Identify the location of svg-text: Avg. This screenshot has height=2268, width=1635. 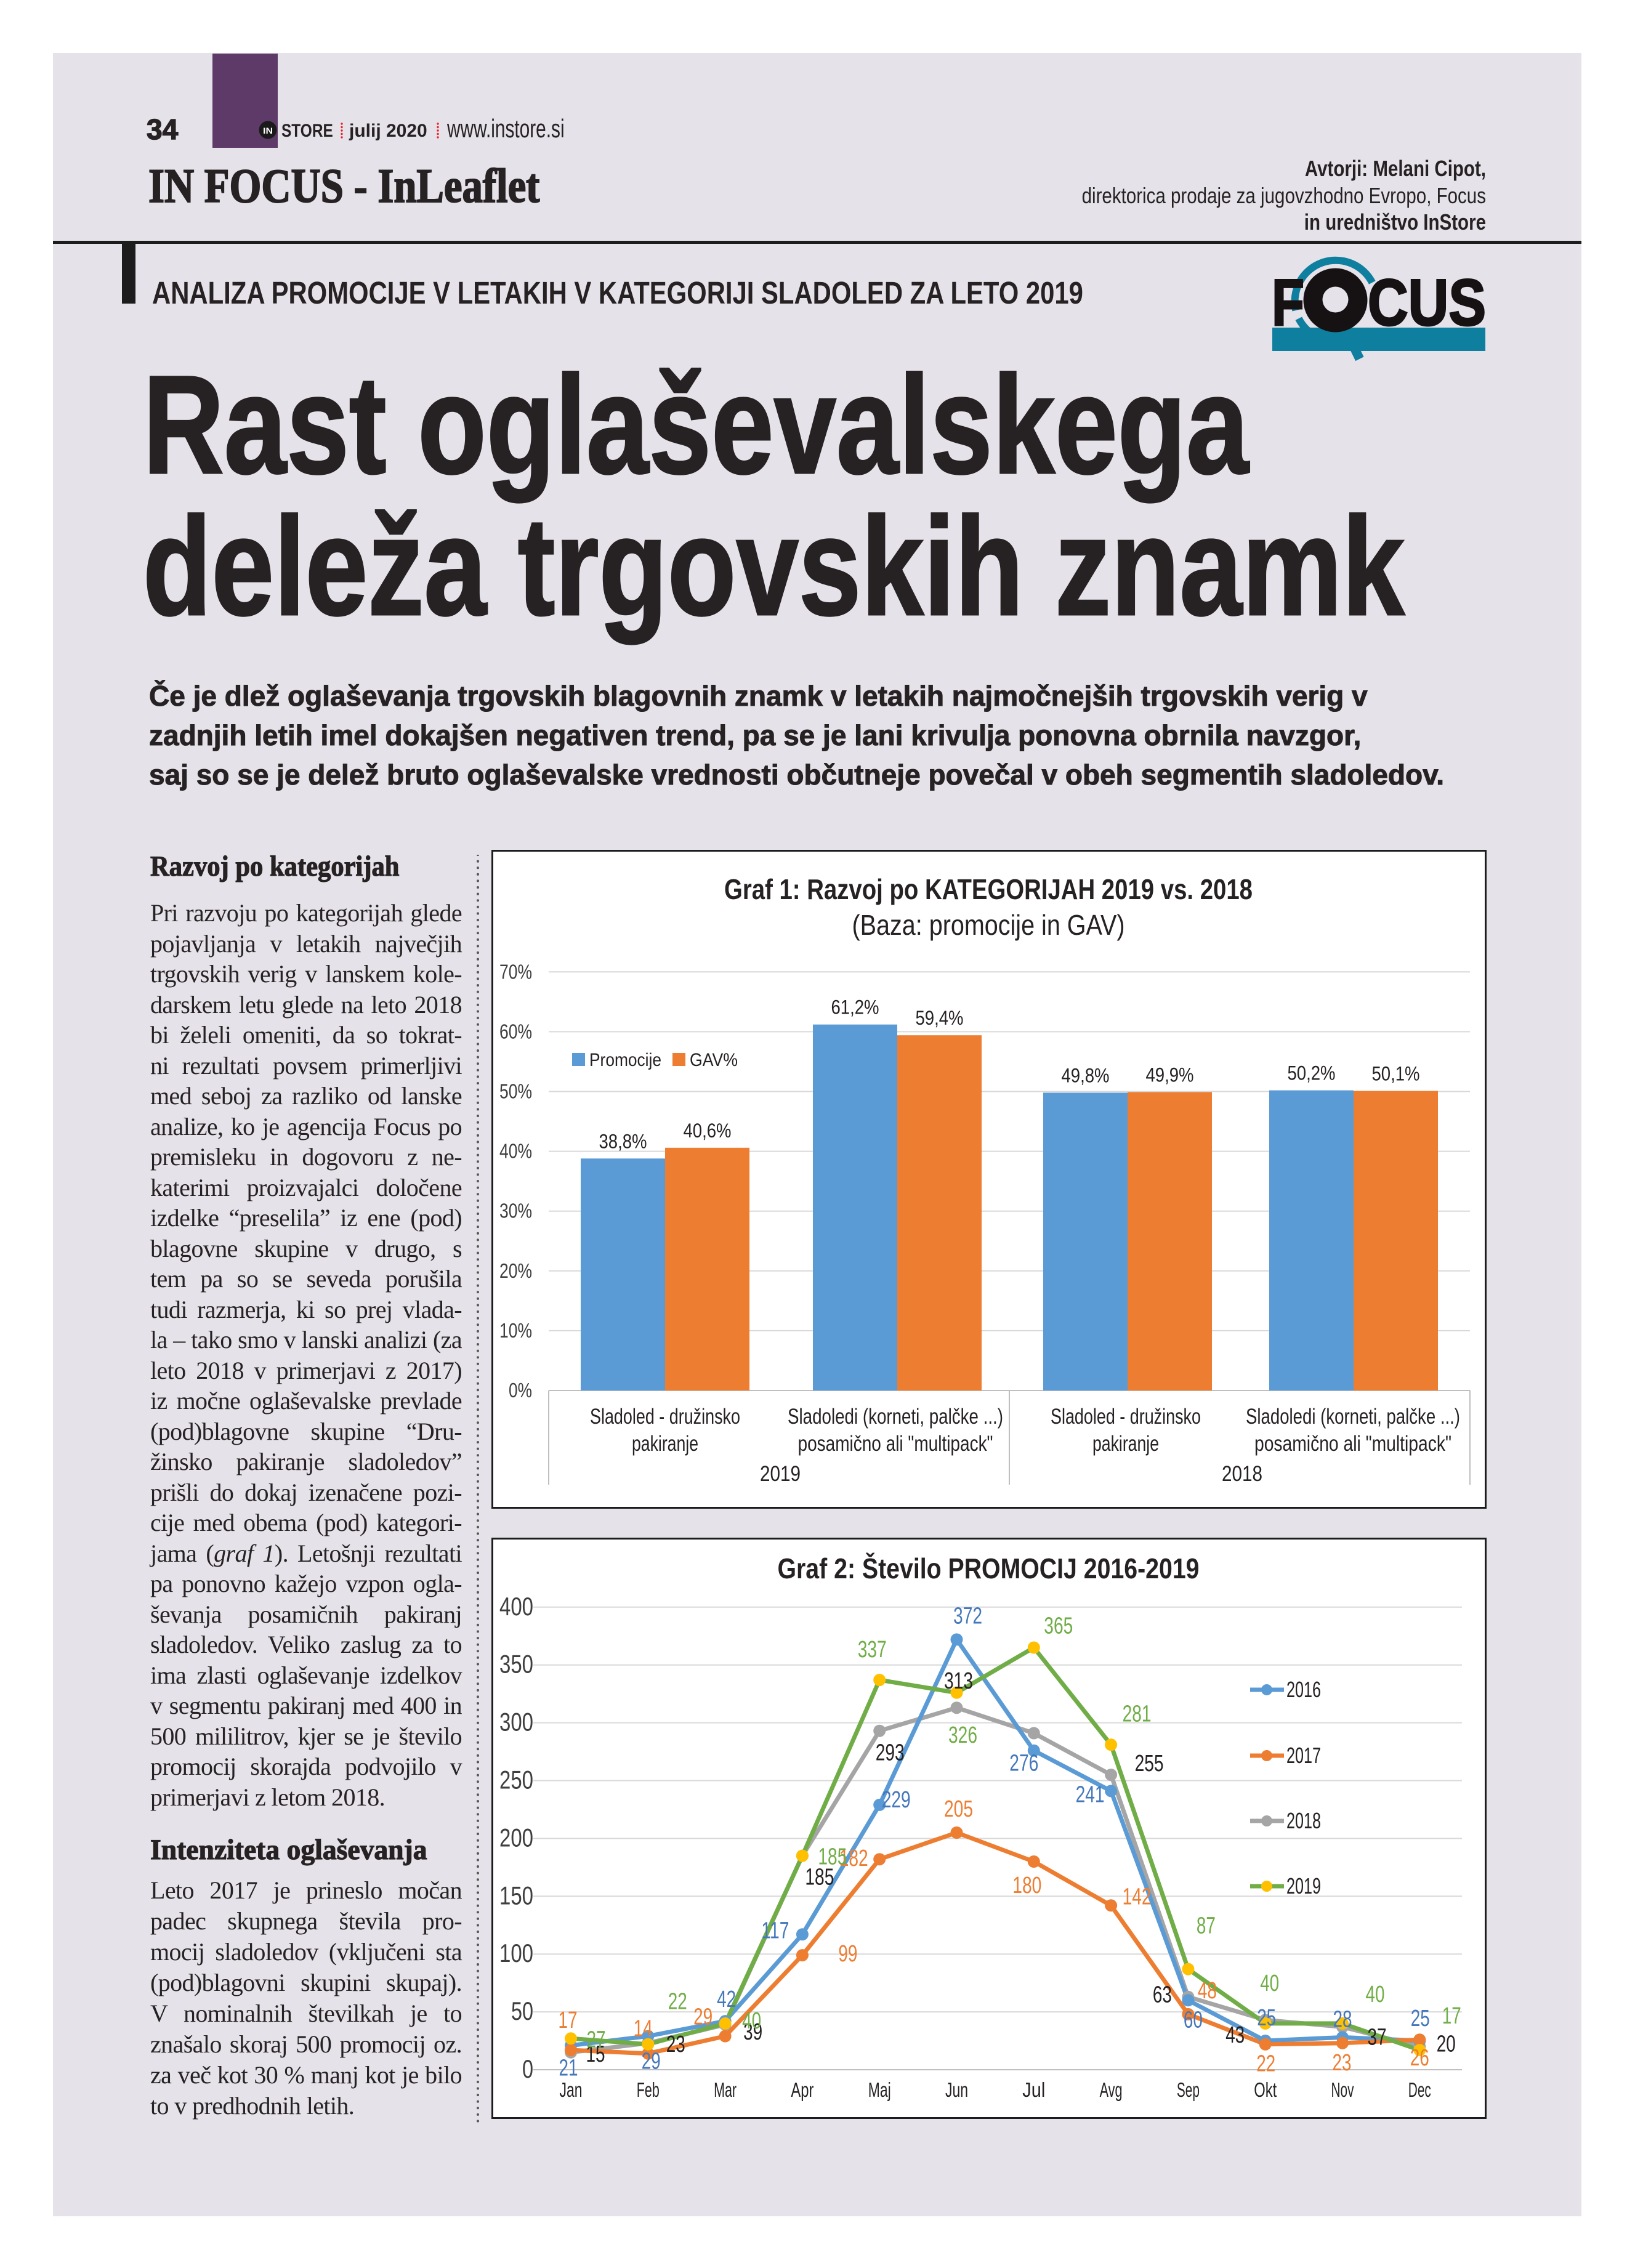
(1111, 2089).